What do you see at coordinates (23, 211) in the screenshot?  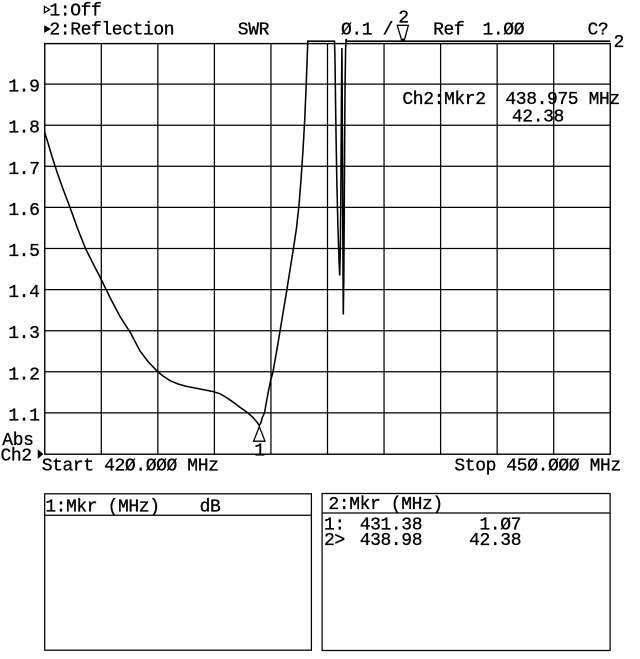 I see `svg-text: 1.6` at bounding box center [23, 211].